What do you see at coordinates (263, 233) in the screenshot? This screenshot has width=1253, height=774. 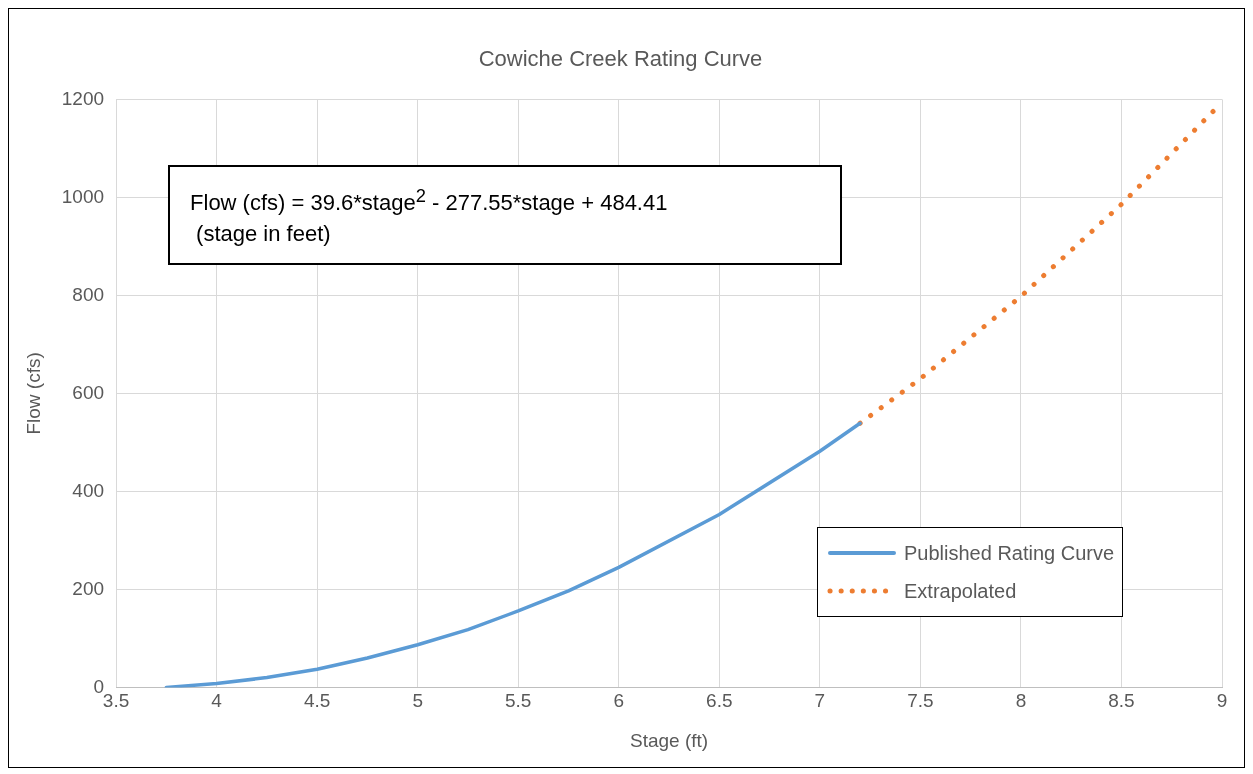 I see `annotation: (stage in feet)` at bounding box center [263, 233].